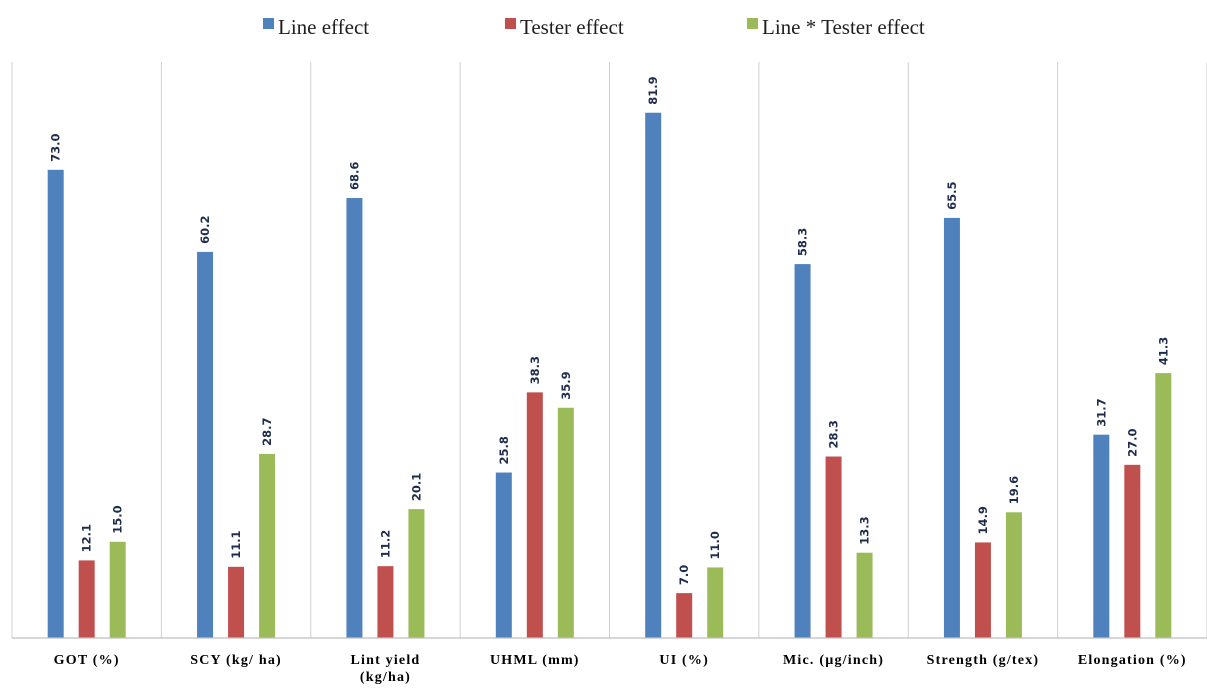 This screenshot has width=1207, height=688. I want to click on value-label-line-effect: 73.0, so click(56, 147).